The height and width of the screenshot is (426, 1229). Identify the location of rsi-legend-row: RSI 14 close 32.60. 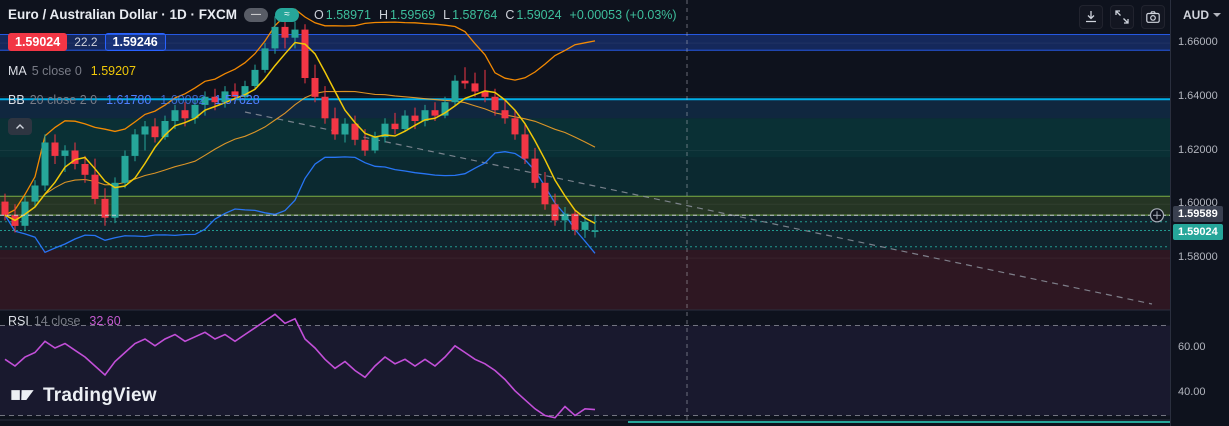
(64, 321).